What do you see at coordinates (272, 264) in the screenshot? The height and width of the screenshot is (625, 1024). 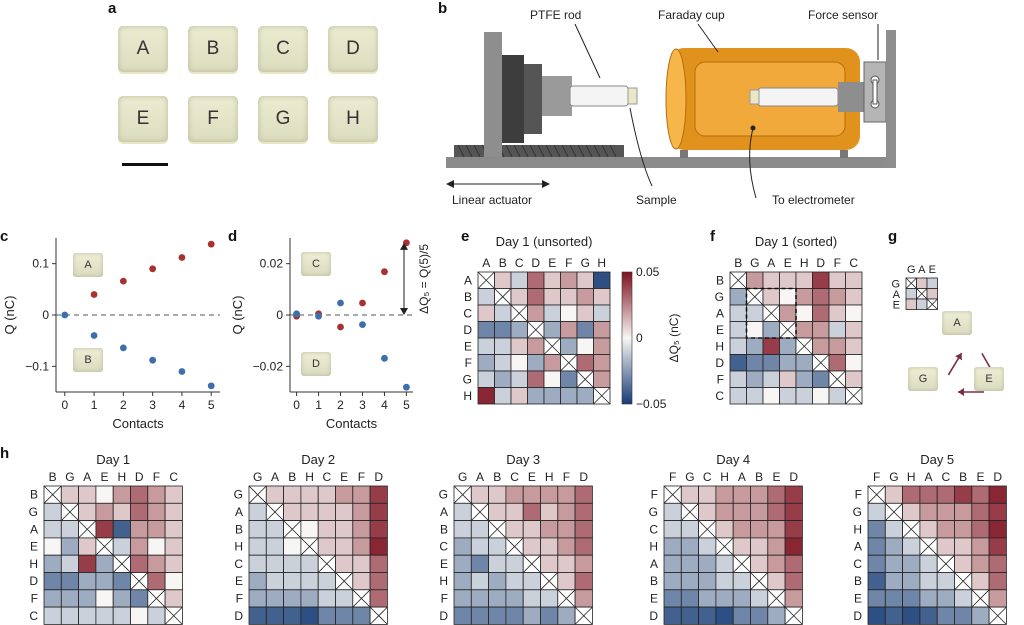 I see `y-tick-label: 0.02` at bounding box center [272, 264].